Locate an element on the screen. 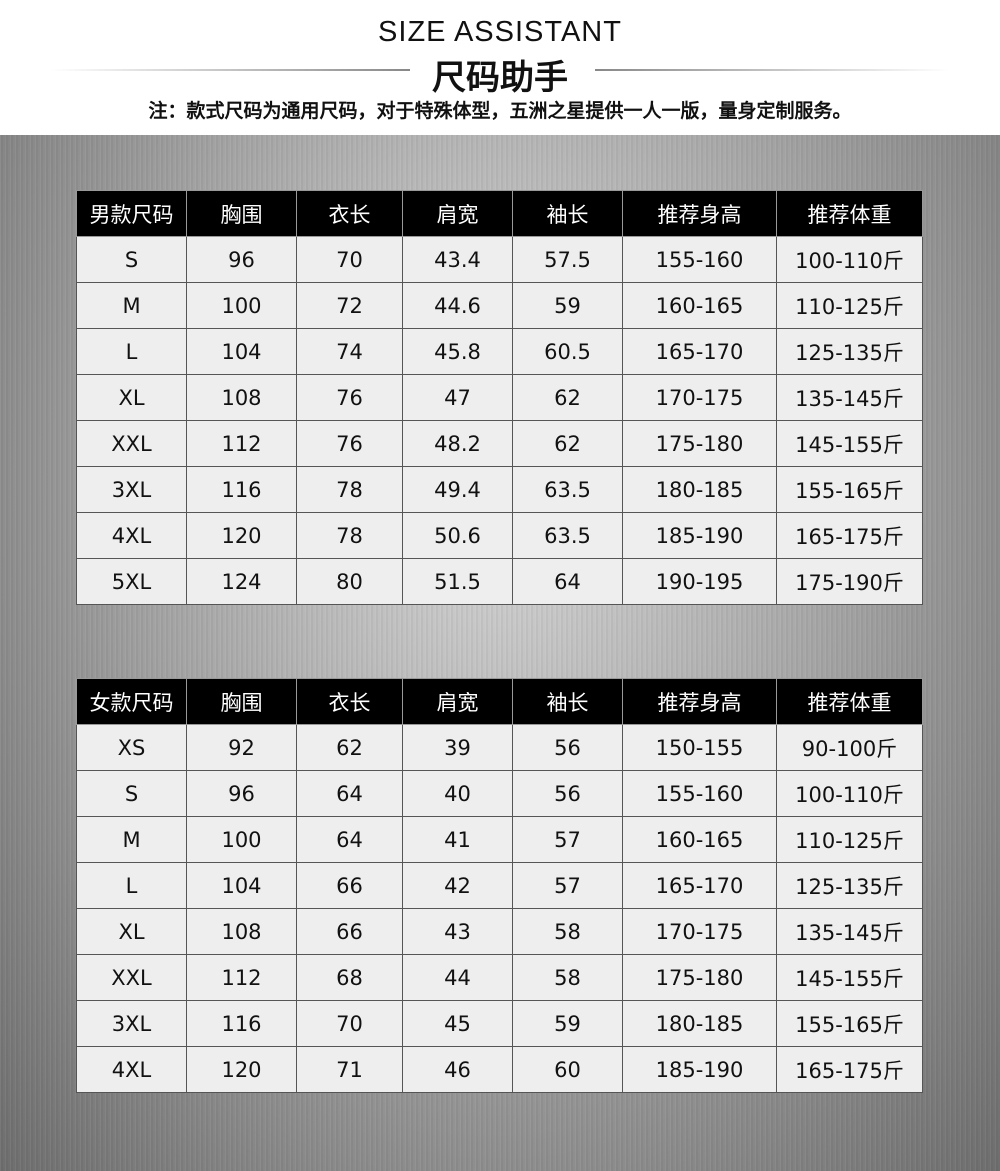 The height and width of the screenshot is (1171, 1000). table-cell: 74 is located at coordinates (349, 351).